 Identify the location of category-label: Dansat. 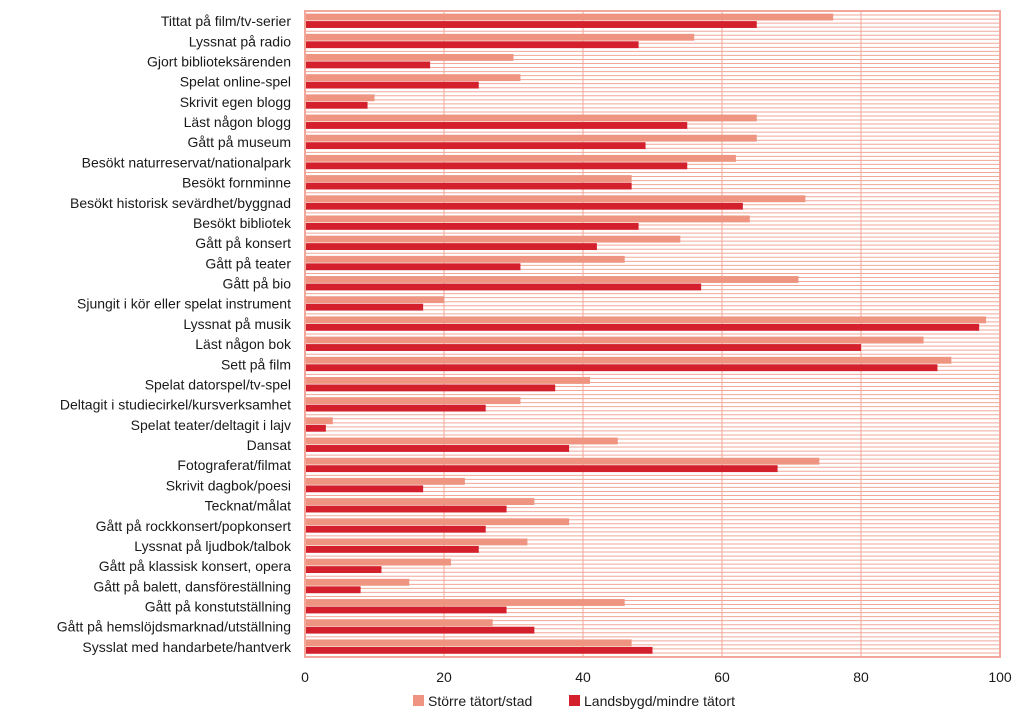
(269, 445).